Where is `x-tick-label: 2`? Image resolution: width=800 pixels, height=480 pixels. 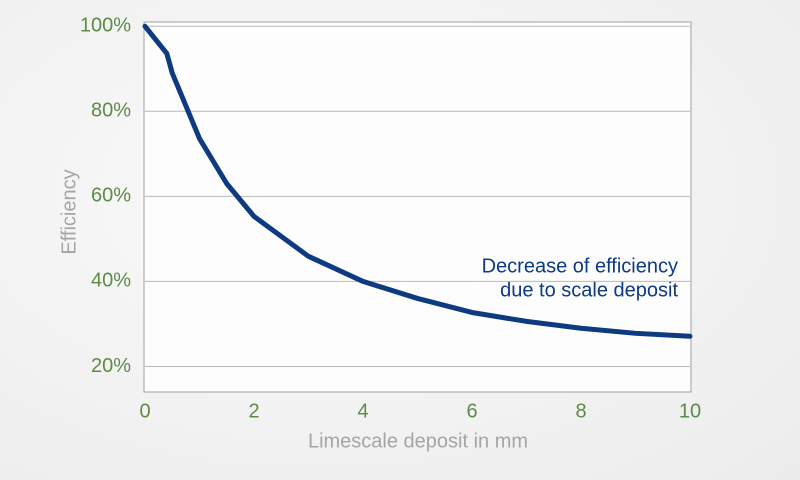
x-tick-label: 2 is located at coordinates (253, 411).